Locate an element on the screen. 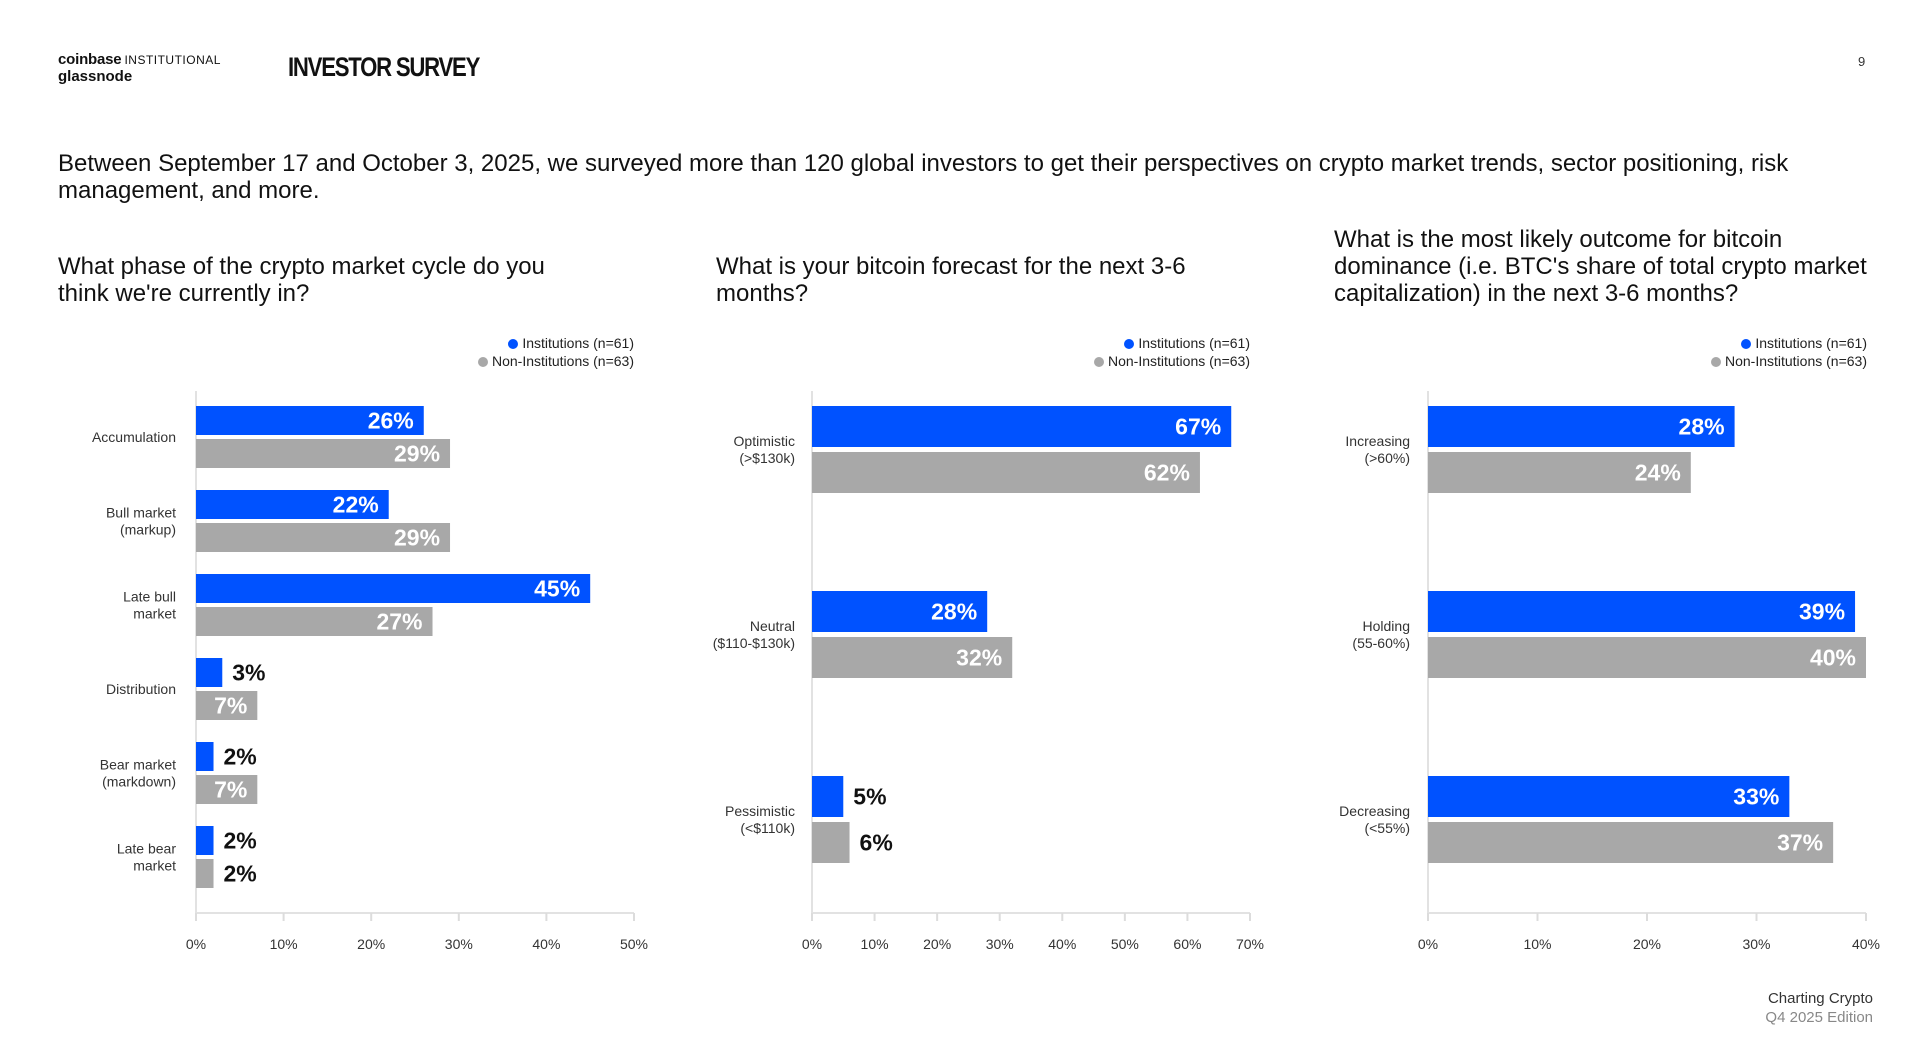 The image size is (1920, 1055). bar-value-label: 39% is located at coordinates (1822, 612).